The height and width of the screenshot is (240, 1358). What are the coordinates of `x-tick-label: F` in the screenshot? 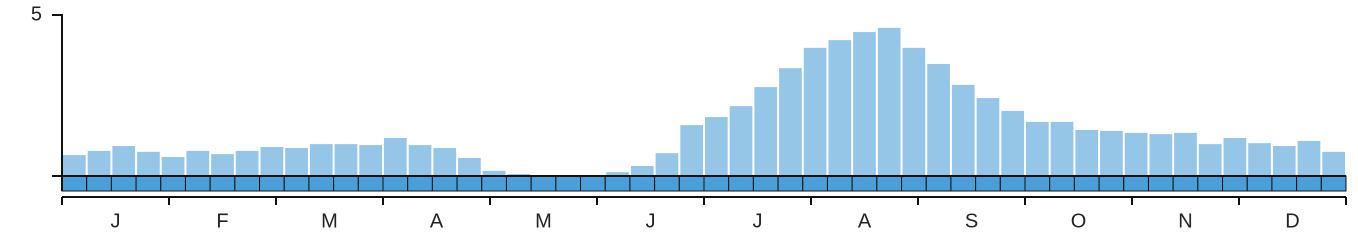 It's located at (222, 221).